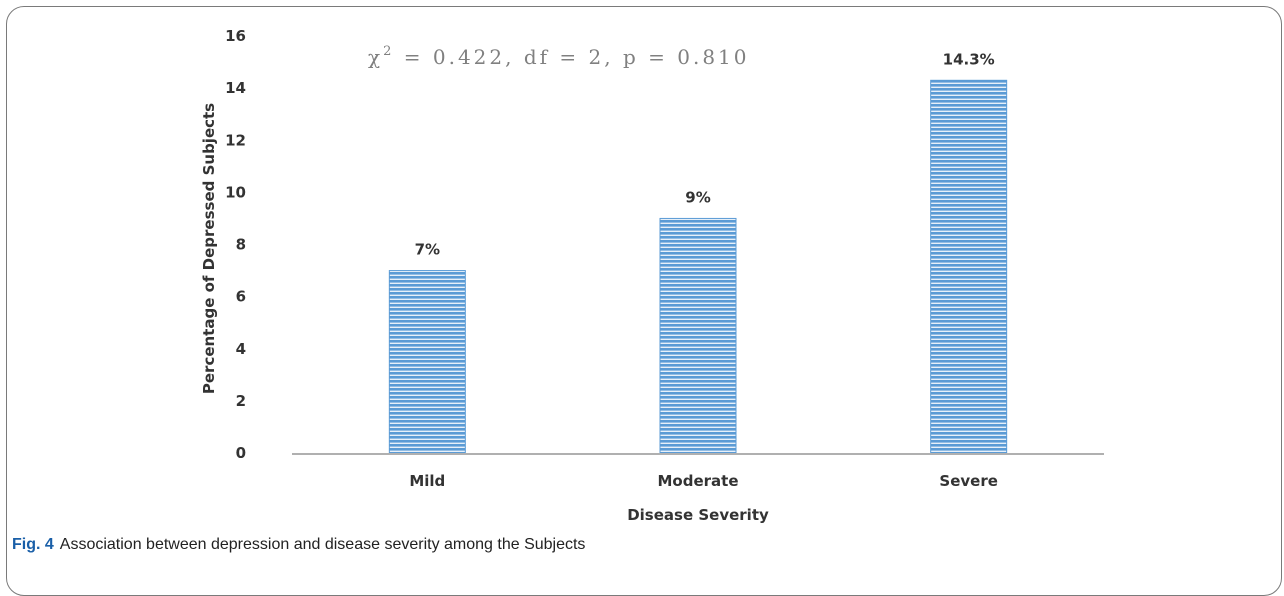  I want to click on y-tick-label: 2, so click(241, 401).